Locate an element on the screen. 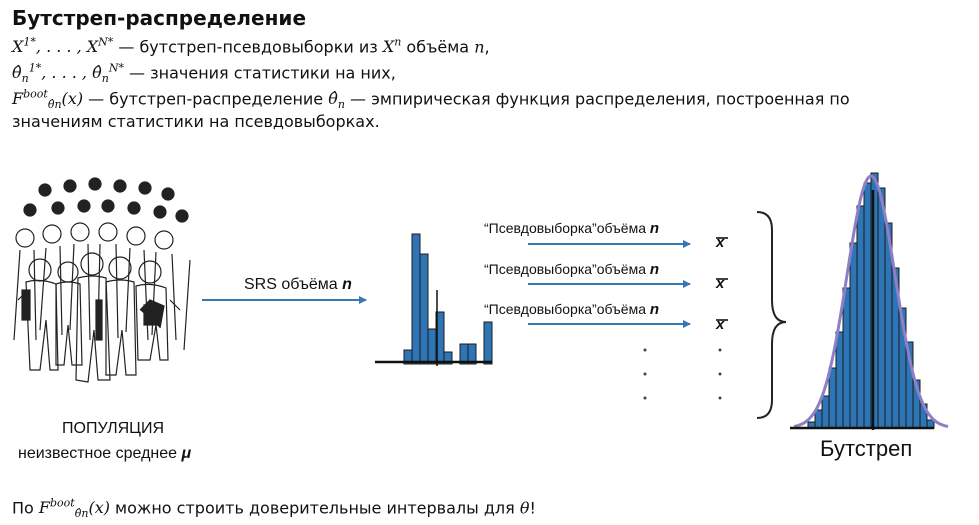 This screenshot has height=525, width=979. bootstrap-label: Бутстреп is located at coordinates (866, 448).